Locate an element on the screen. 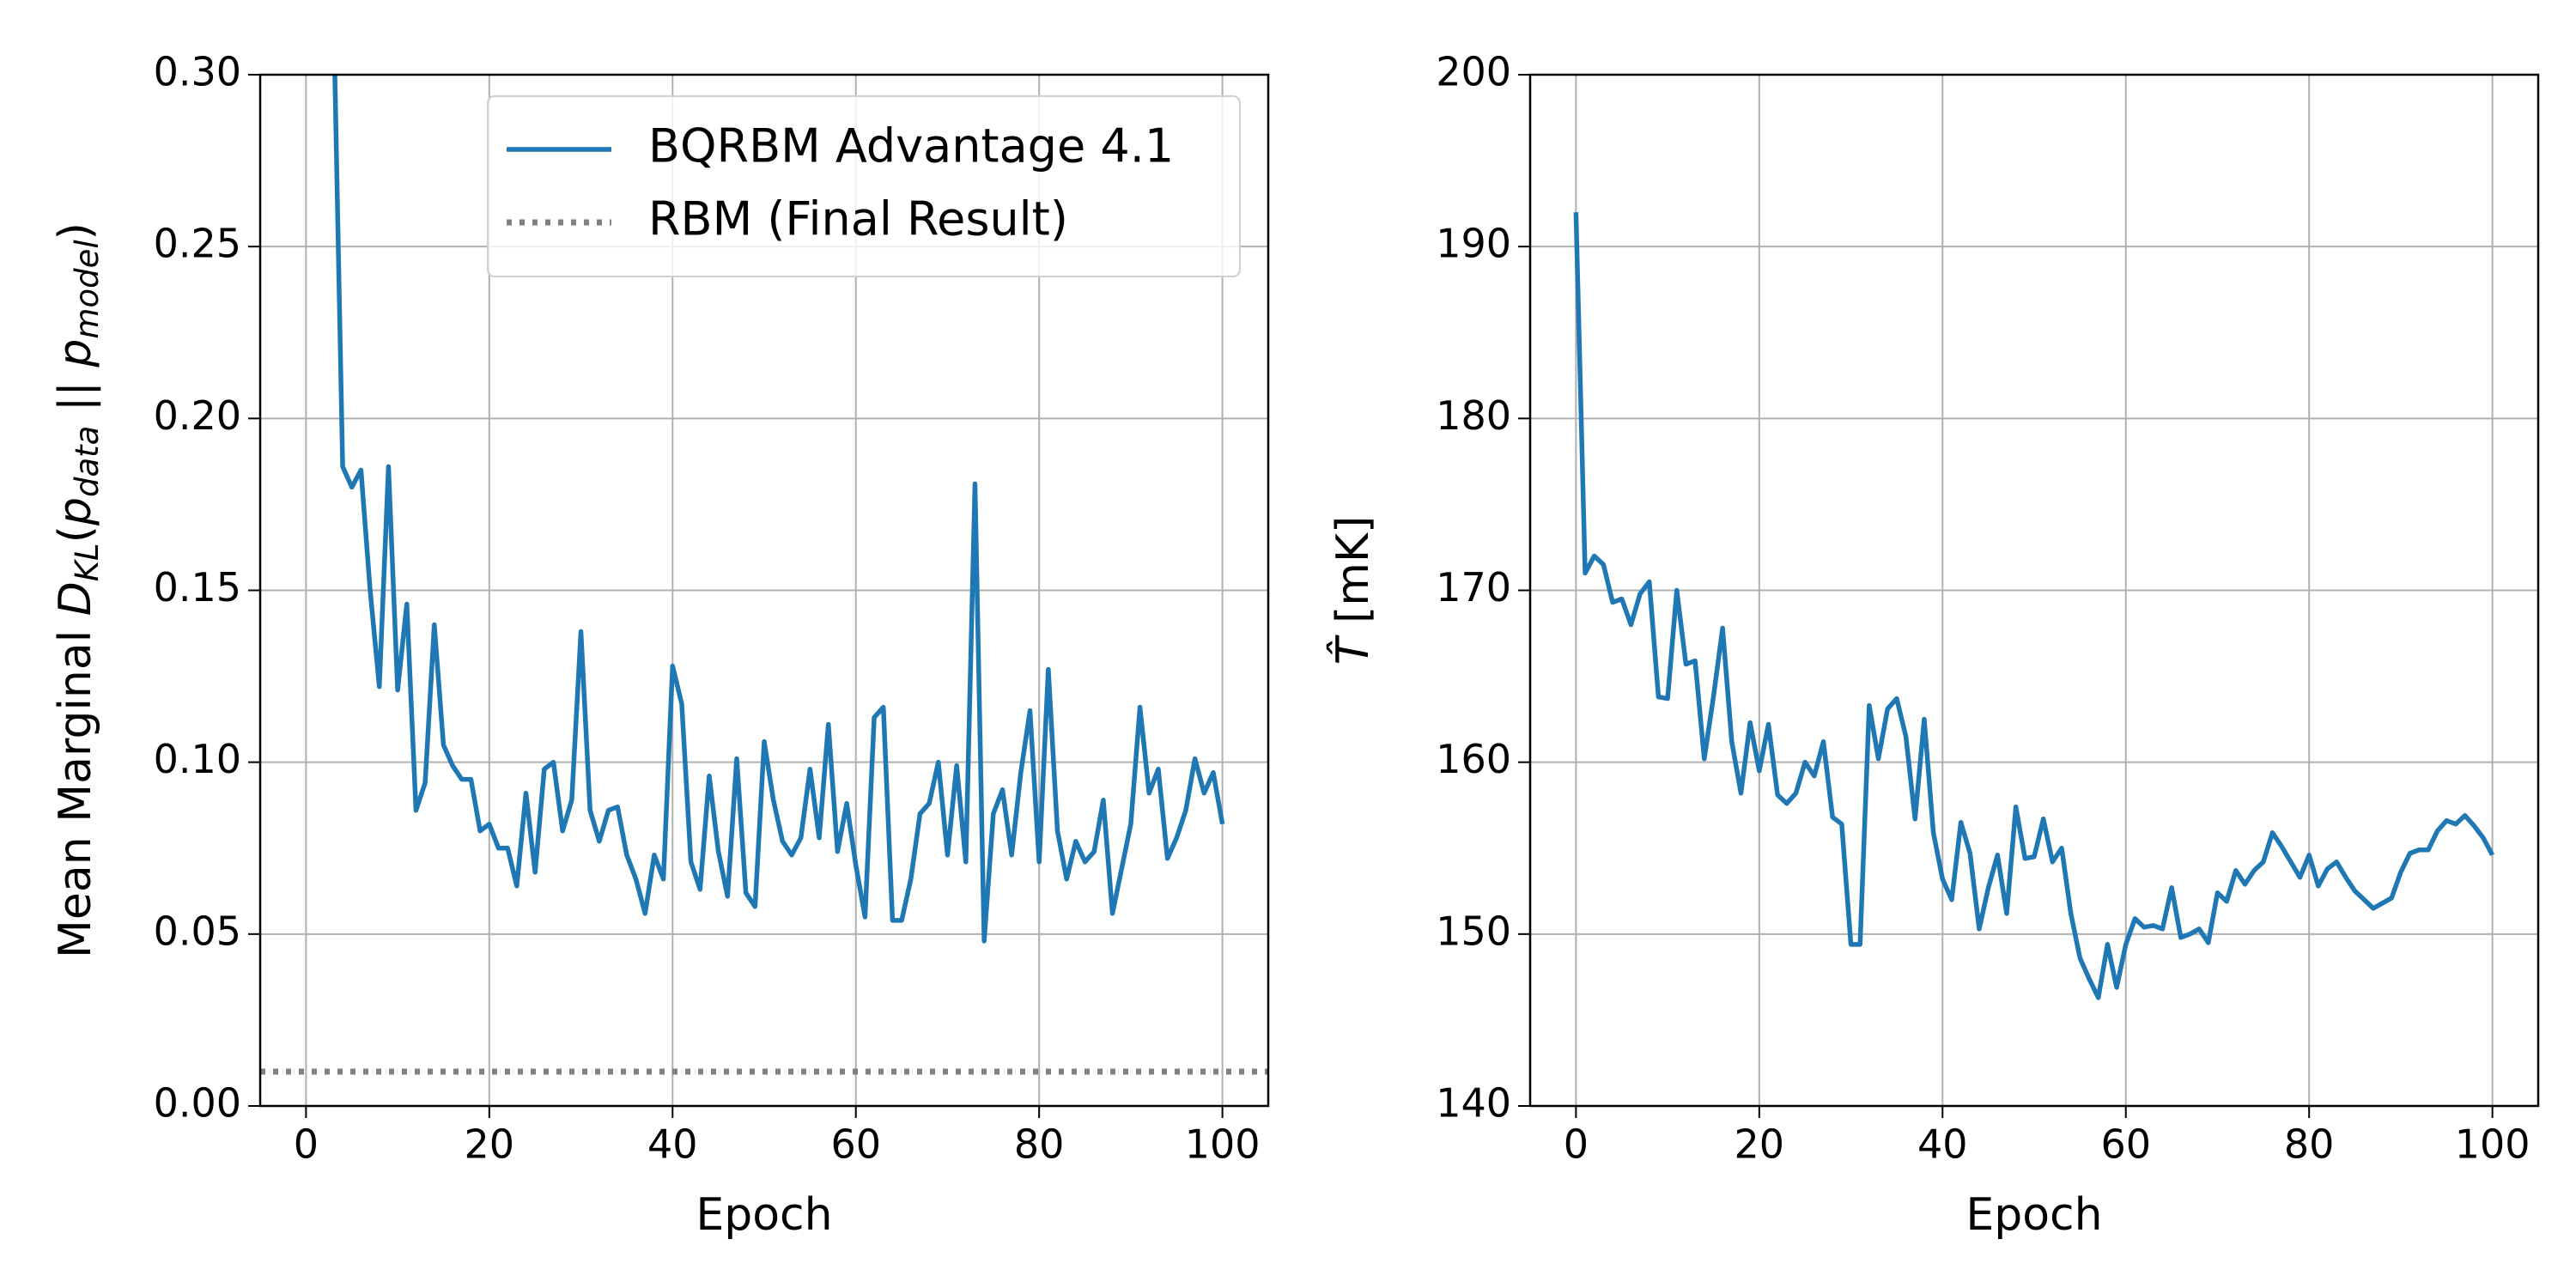 This screenshot has width=2576, height=1288. y-tick-label: 0.30 is located at coordinates (197, 72).